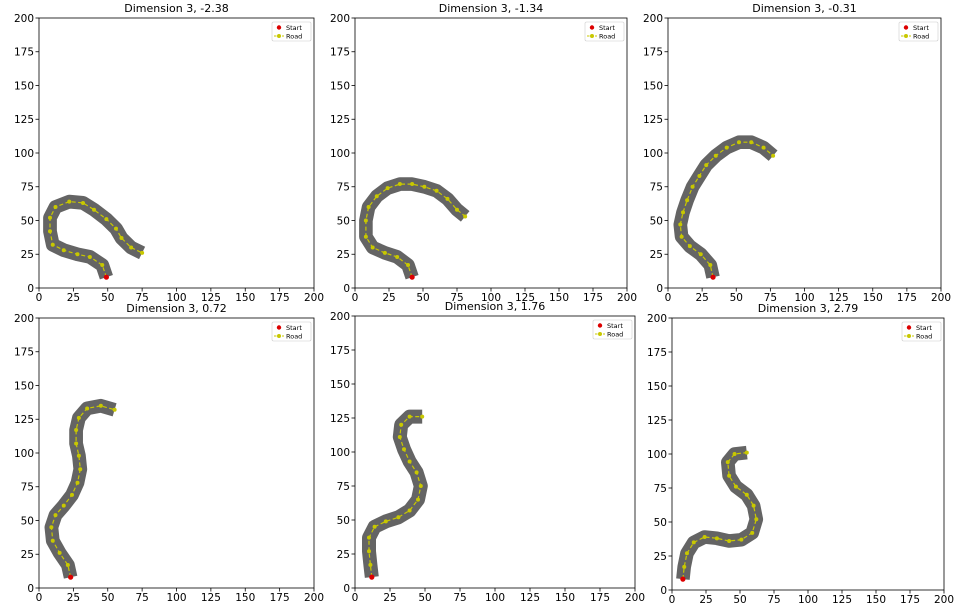 This screenshot has height=607, width=958. Describe the element at coordinates (24, 19) in the screenshot. I see `y-tick-label: 200` at that location.